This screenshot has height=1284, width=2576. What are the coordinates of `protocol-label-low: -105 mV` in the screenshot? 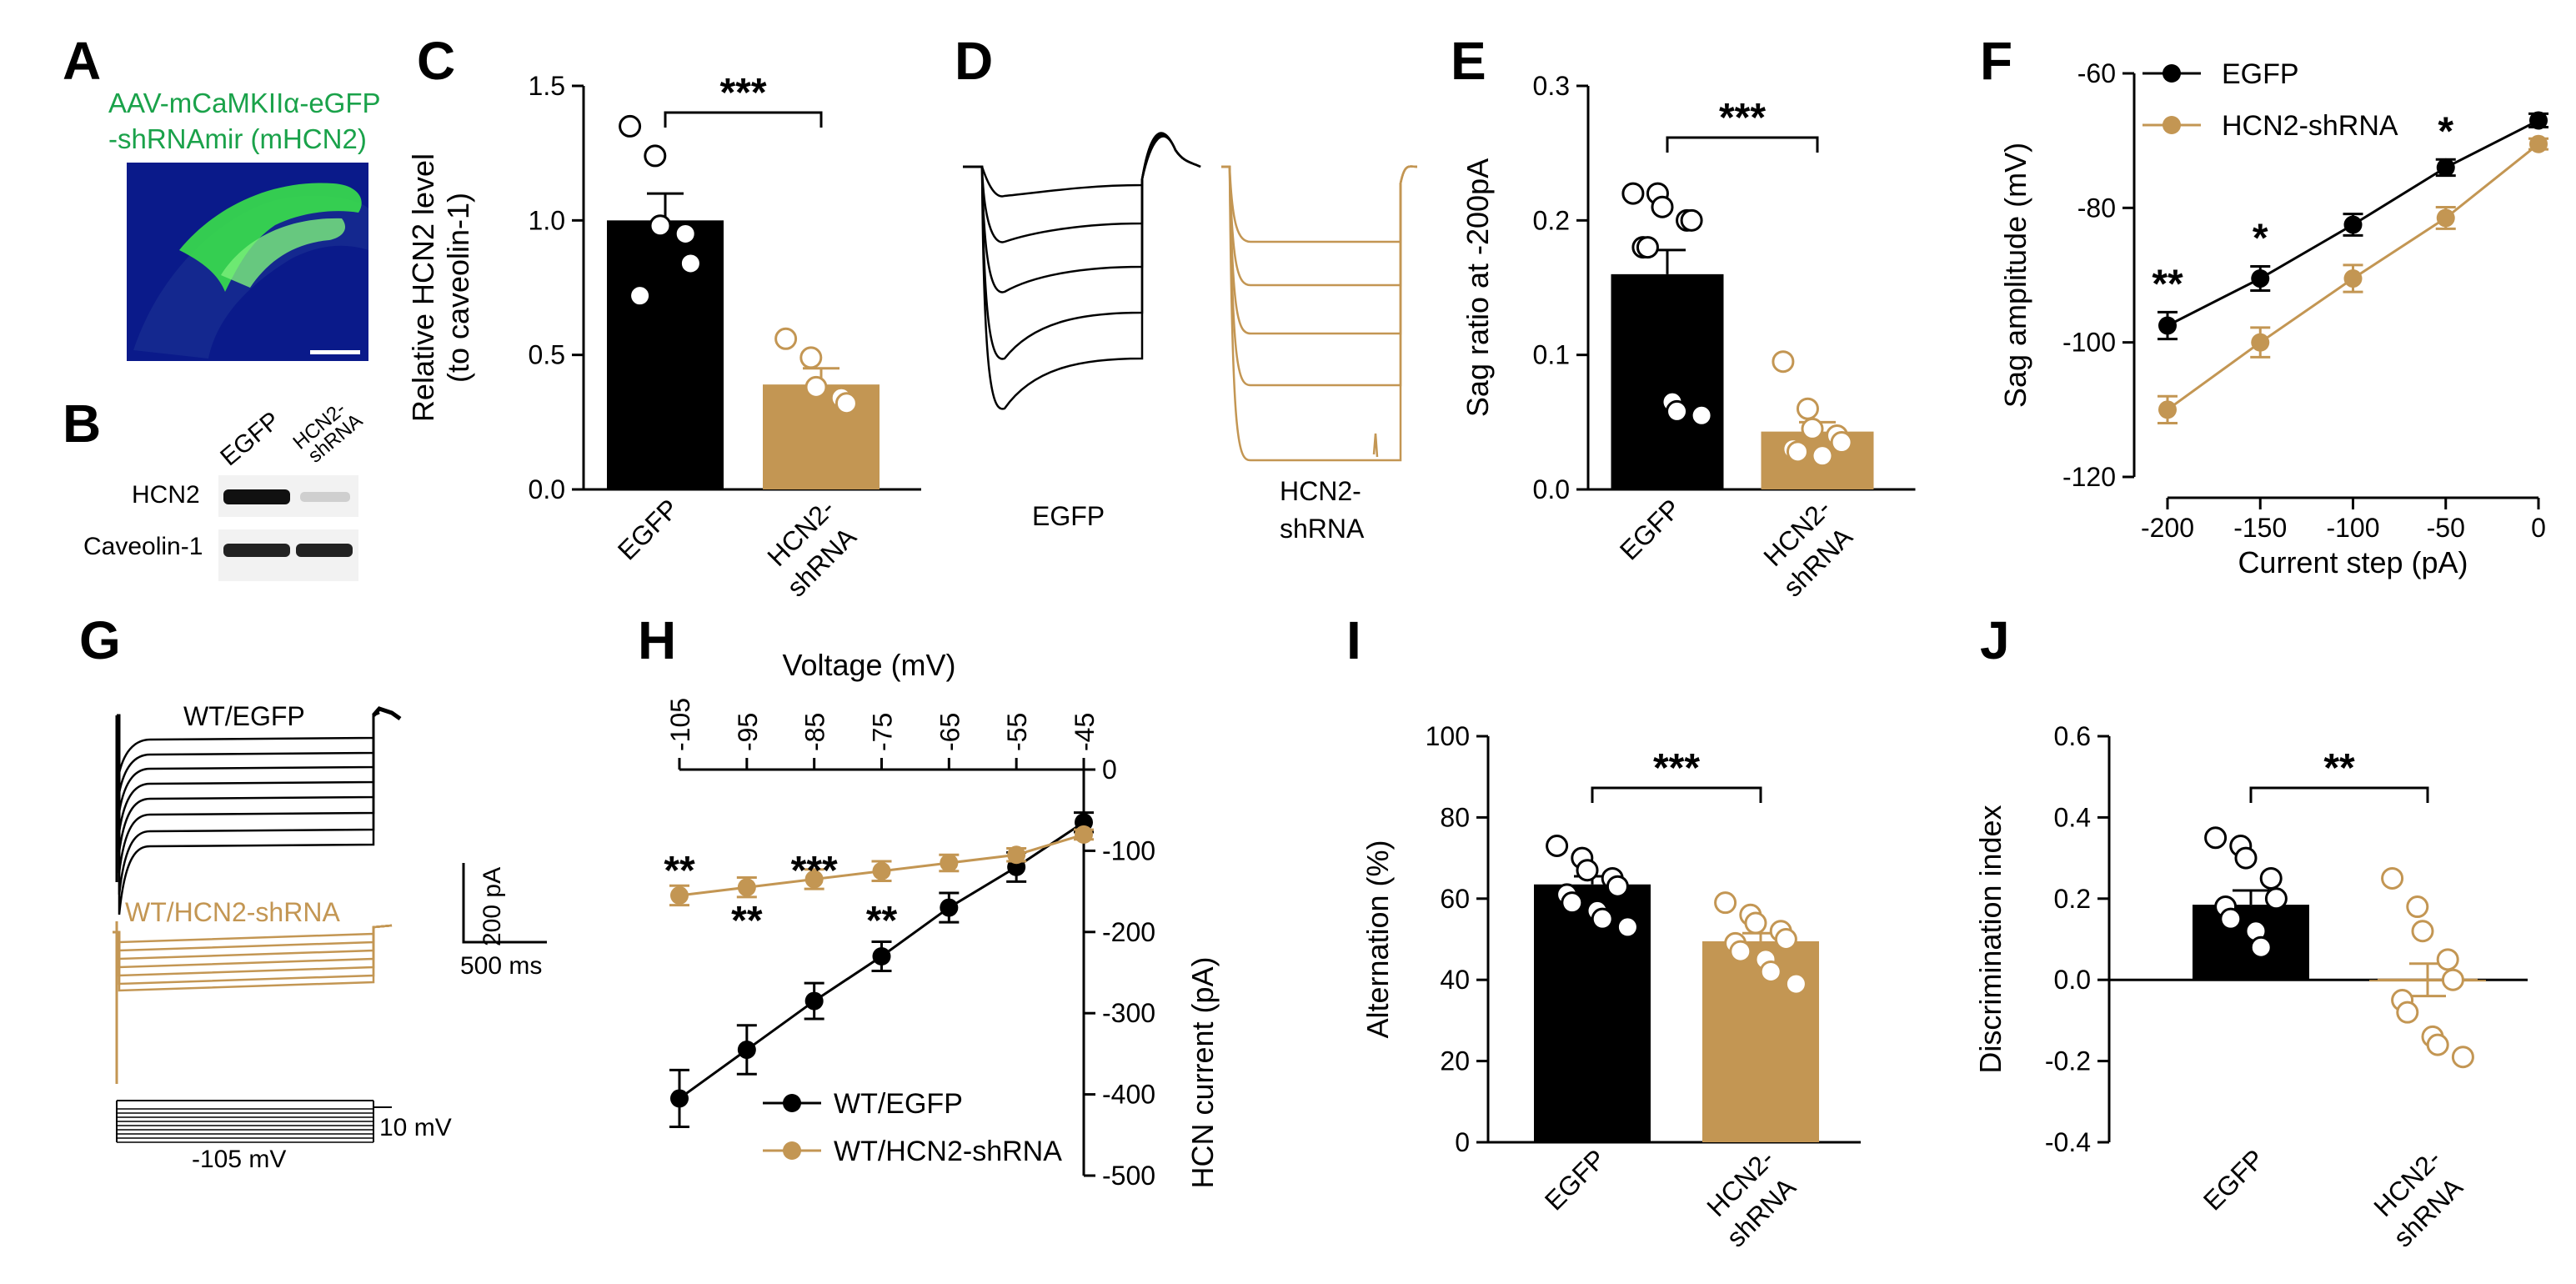 It's located at (239, 1159).